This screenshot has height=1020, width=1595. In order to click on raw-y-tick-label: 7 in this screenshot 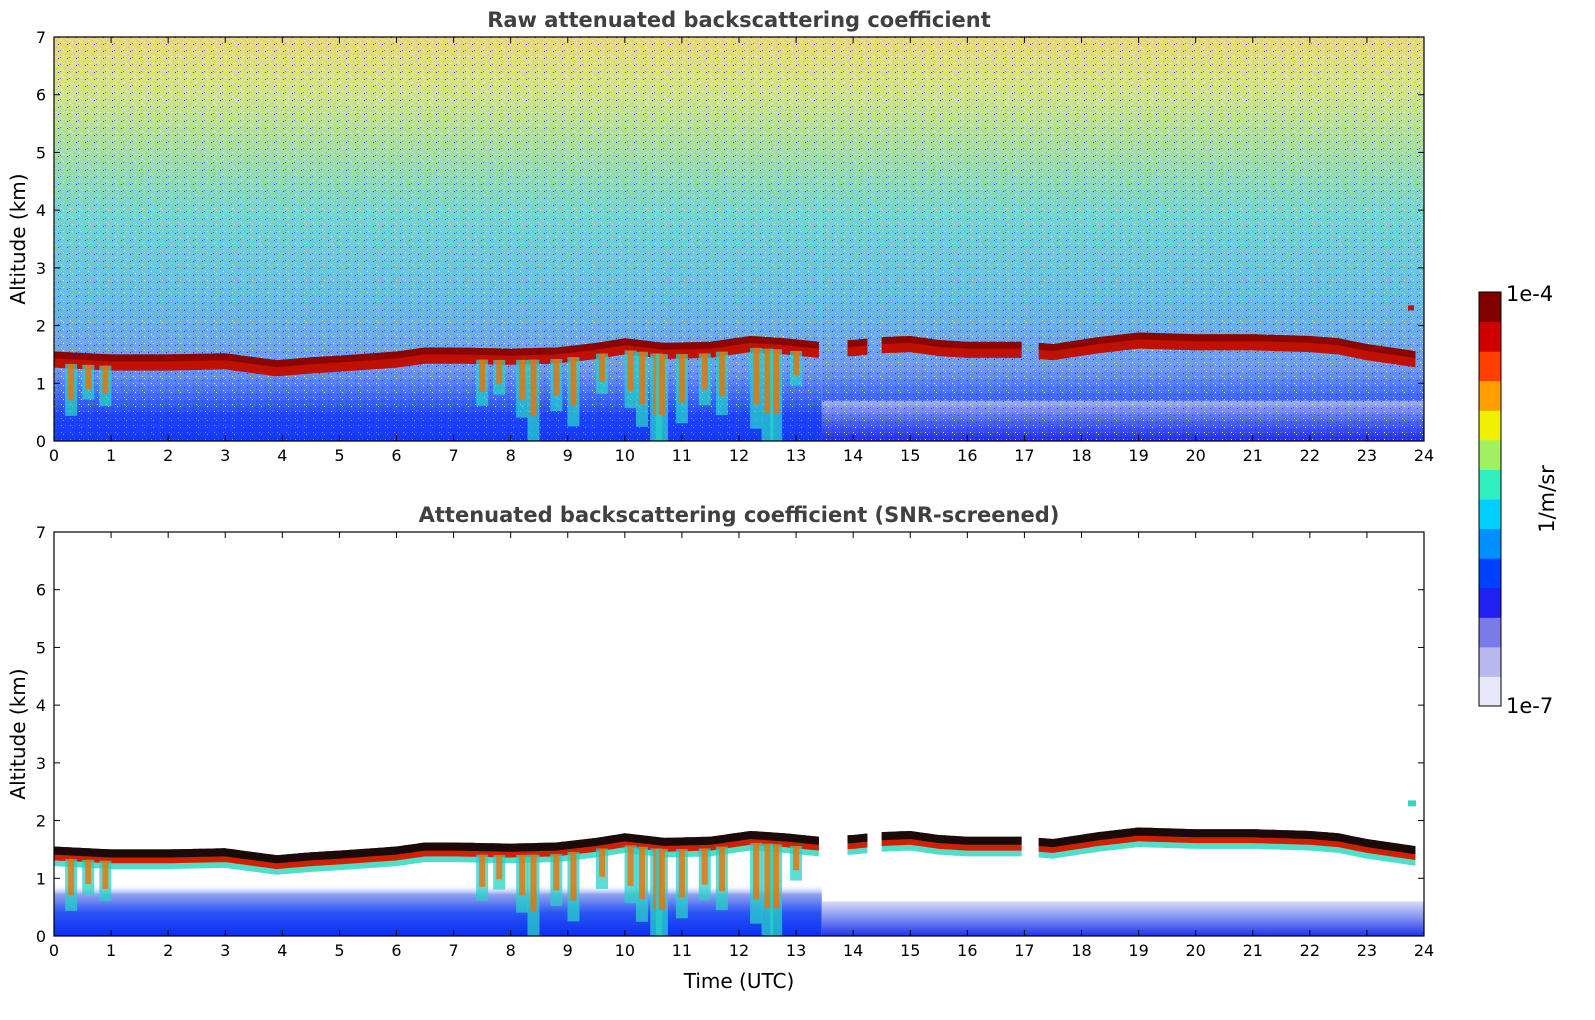, I will do `click(41, 37)`.